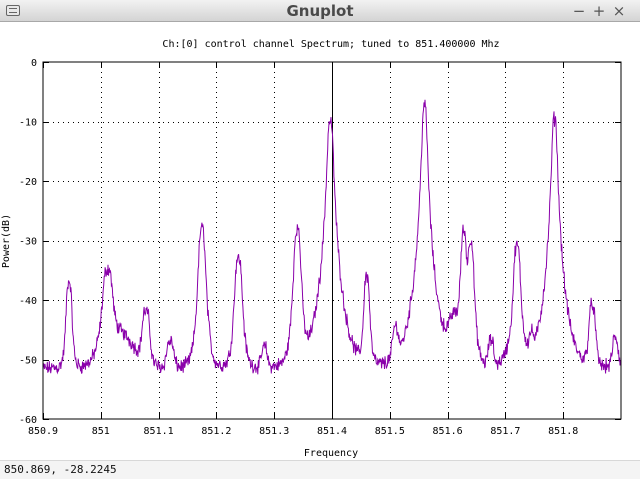  What do you see at coordinates (448, 431) in the screenshot?
I see `x-tick-label: 851.6` at bounding box center [448, 431].